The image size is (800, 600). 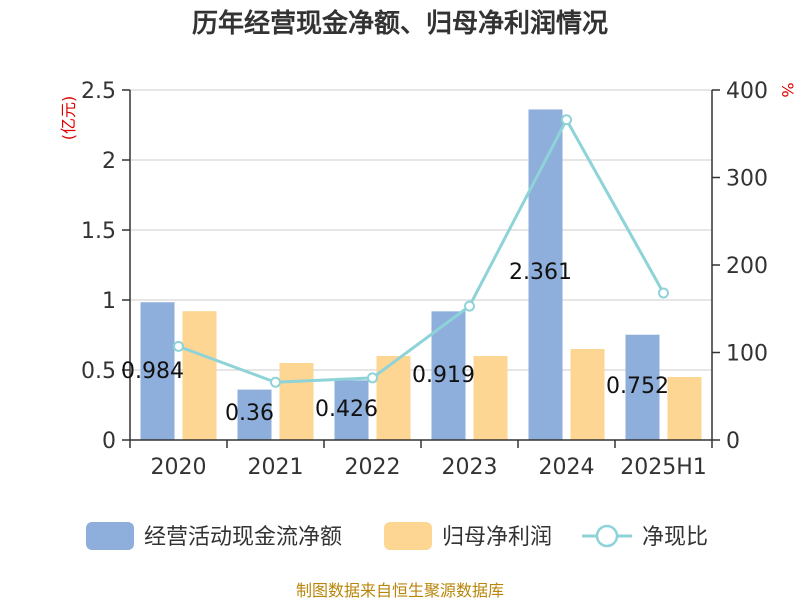 I want to click on left-axis-tick-label: 2, so click(x=109, y=161).